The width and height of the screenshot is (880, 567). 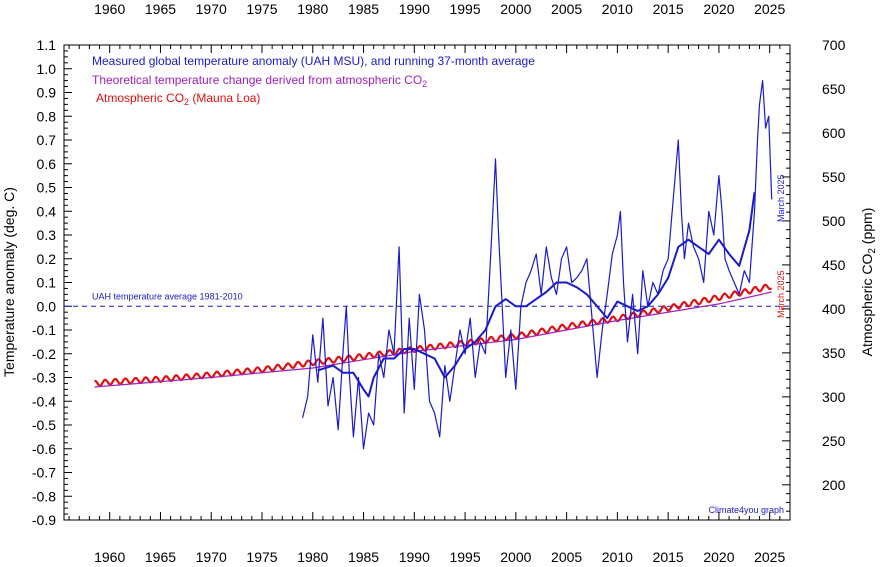 I want to click on y-left-tick-label: 0.4, so click(x=47, y=211).